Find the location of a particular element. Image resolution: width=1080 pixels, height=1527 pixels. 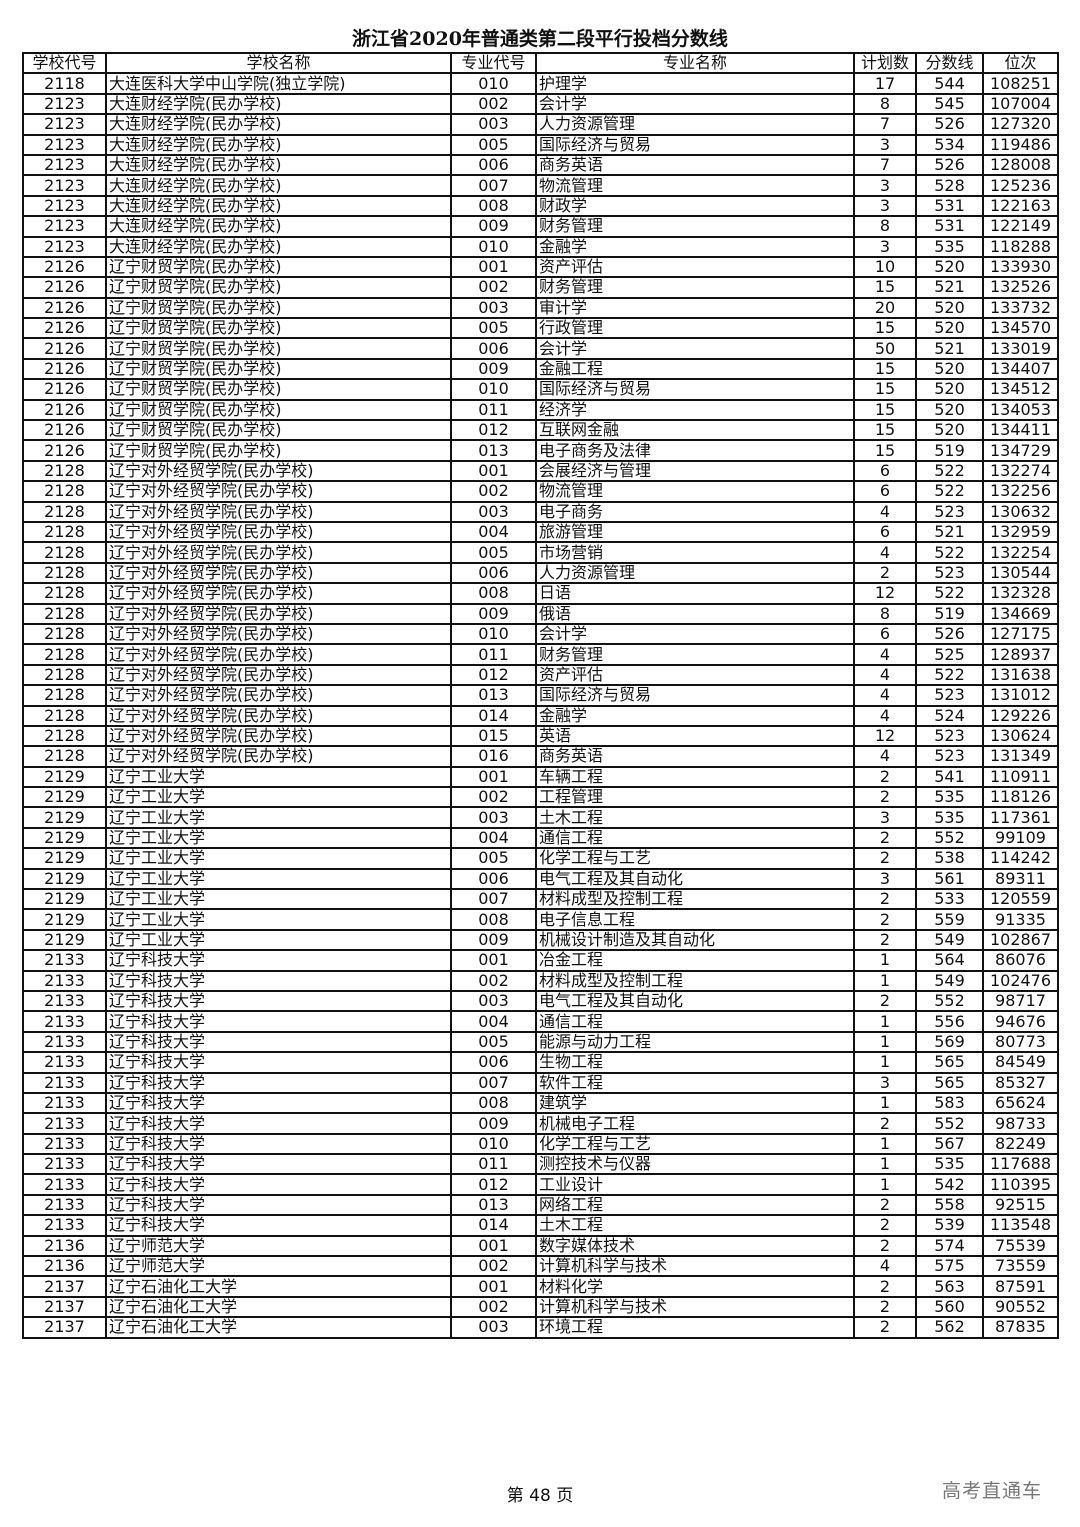

cell-major-name: 冶金工程 is located at coordinates (695, 960).